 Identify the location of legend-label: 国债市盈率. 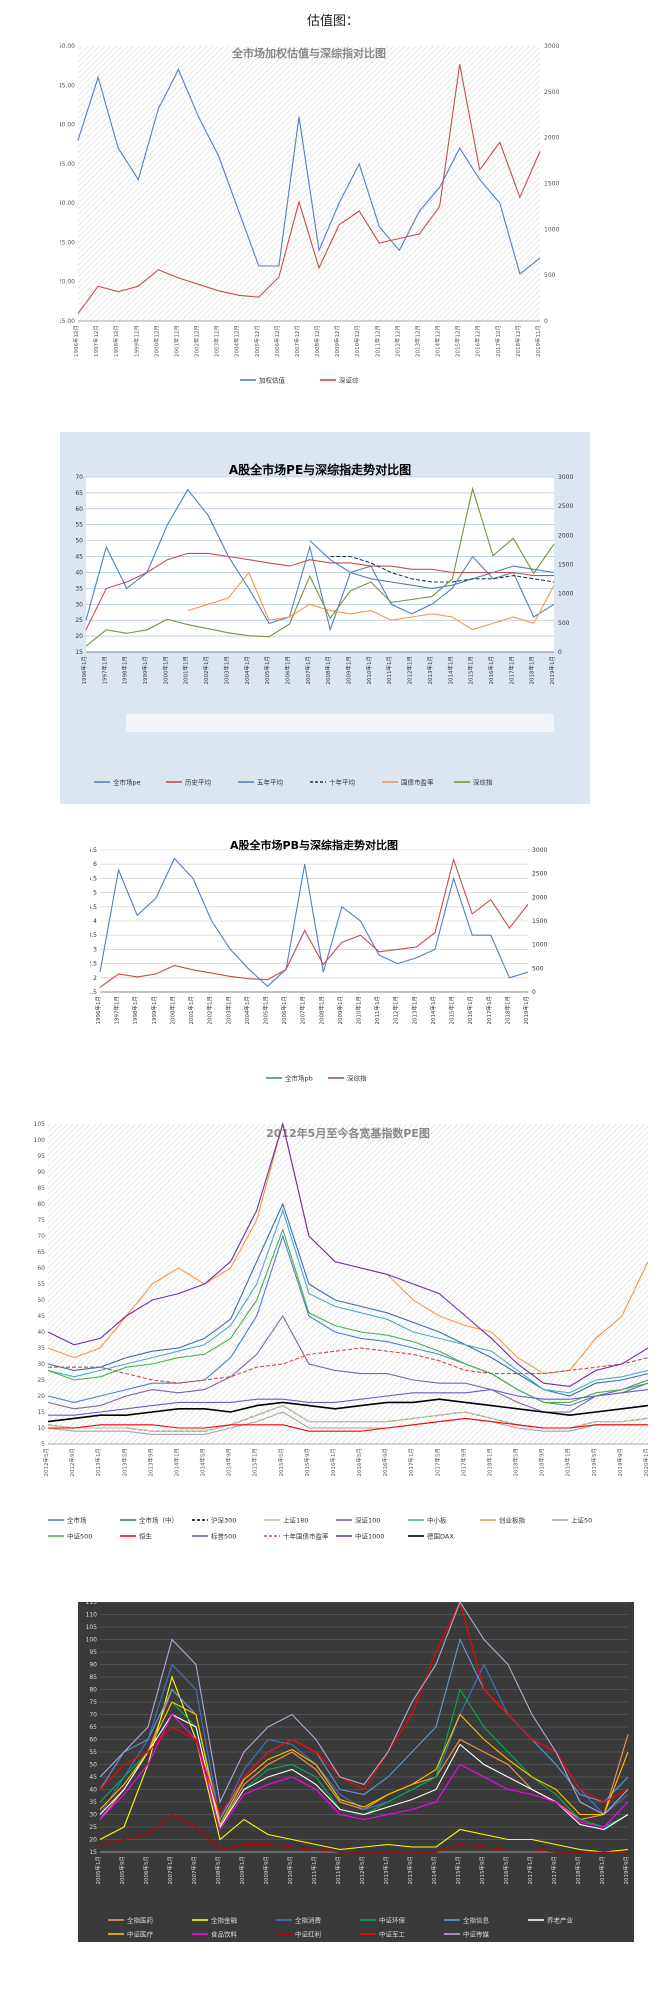
(417, 782).